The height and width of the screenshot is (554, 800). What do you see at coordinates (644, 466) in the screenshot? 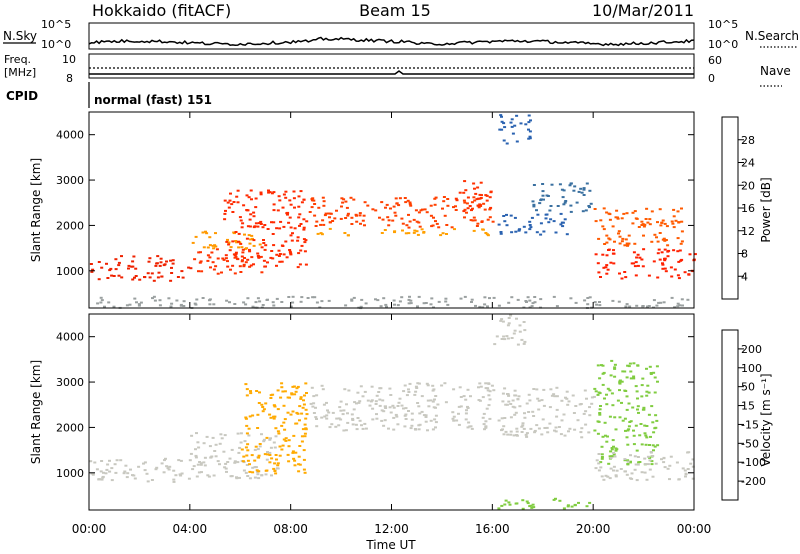
I see `data-region` at bounding box center [644, 466].